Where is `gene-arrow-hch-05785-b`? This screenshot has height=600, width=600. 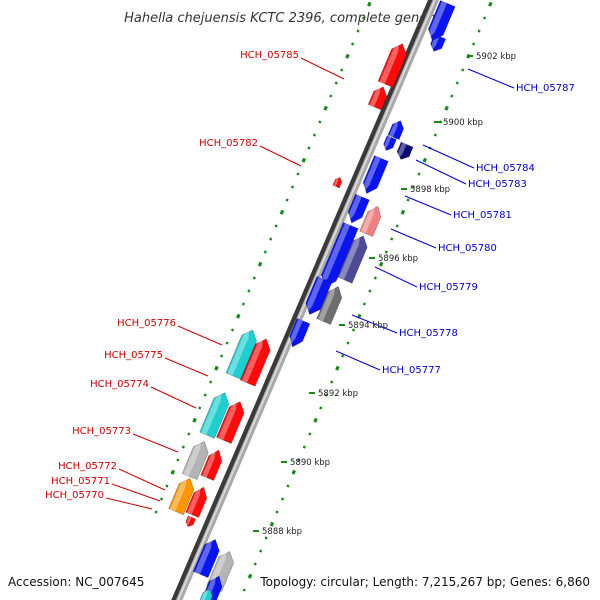
gene-arrow-hch-05785-b is located at coordinates (377, 98).